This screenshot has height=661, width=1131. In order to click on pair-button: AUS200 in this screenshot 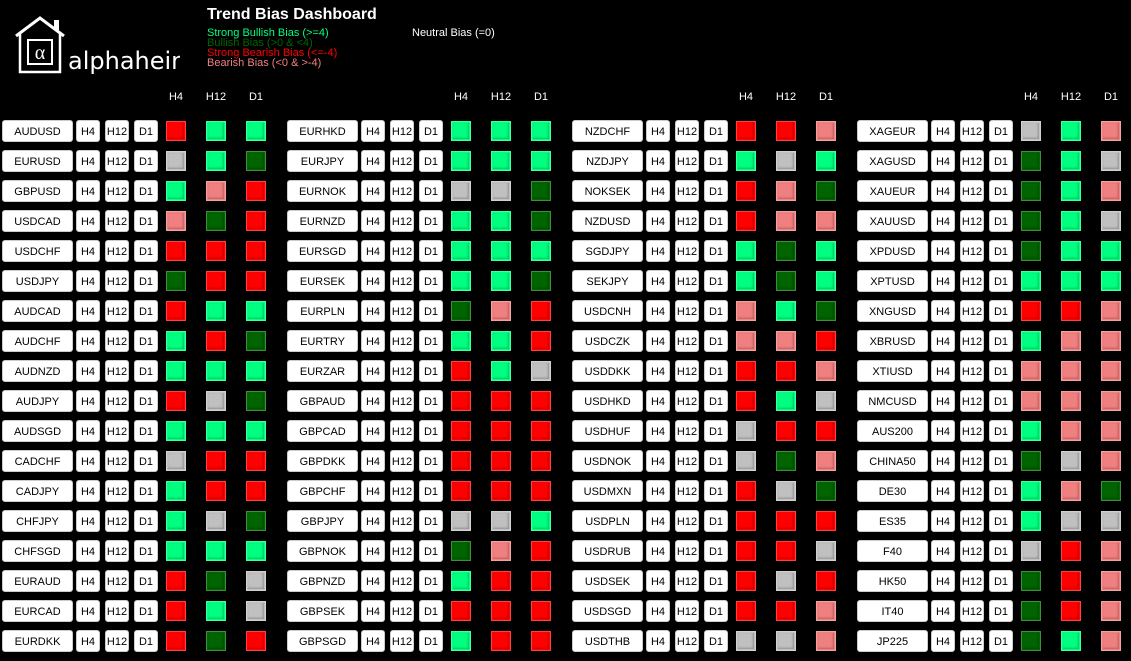, I will do `click(892, 431)`.